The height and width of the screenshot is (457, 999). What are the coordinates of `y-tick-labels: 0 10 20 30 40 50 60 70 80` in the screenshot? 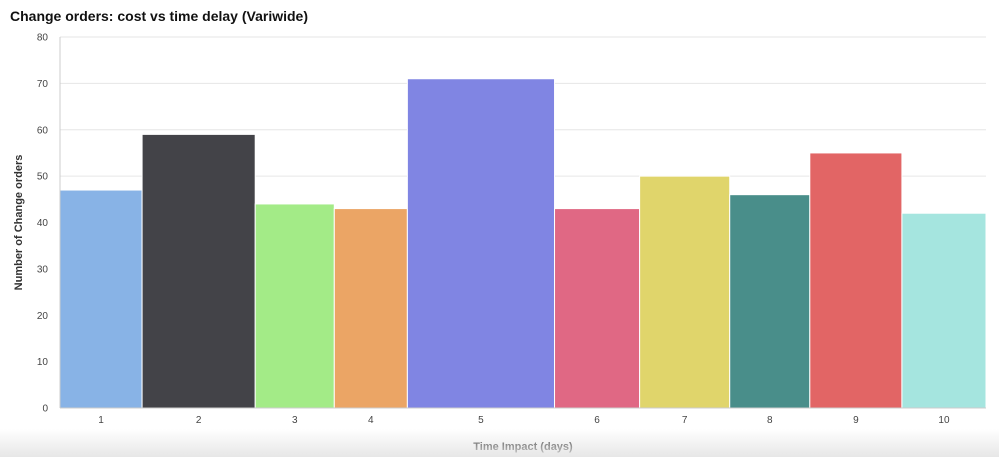 It's located at (43, 224).